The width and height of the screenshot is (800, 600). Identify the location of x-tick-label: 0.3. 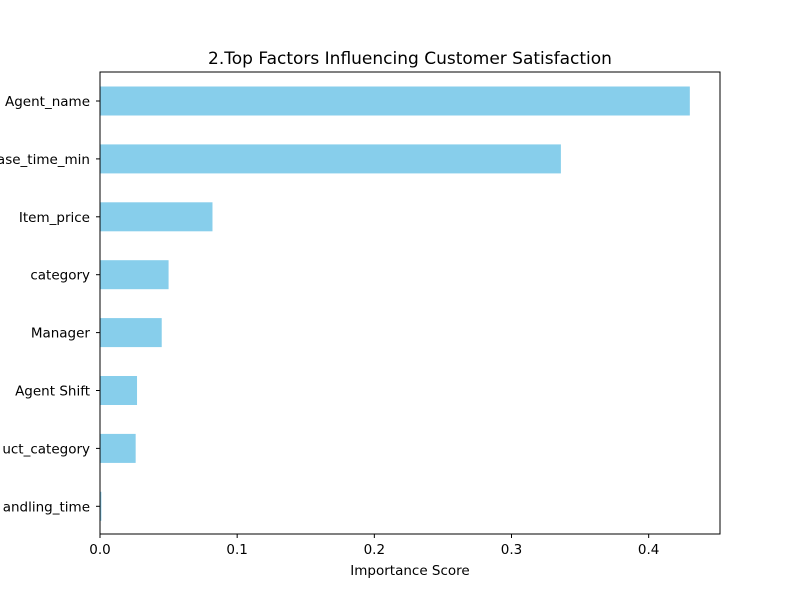
(511, 550).